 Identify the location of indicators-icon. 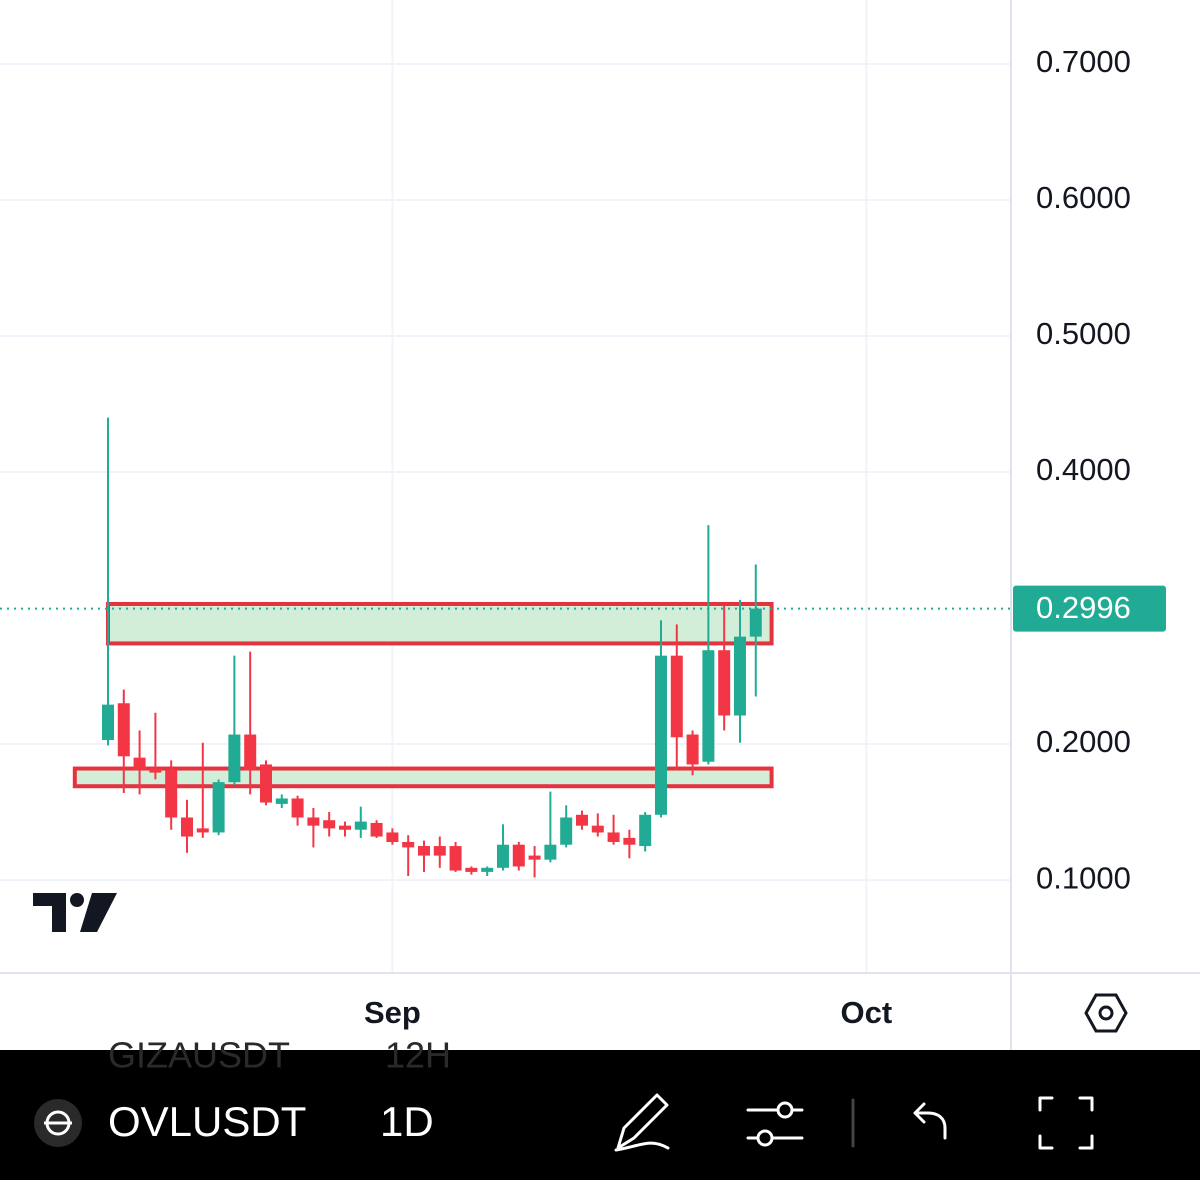
(775, 1124).